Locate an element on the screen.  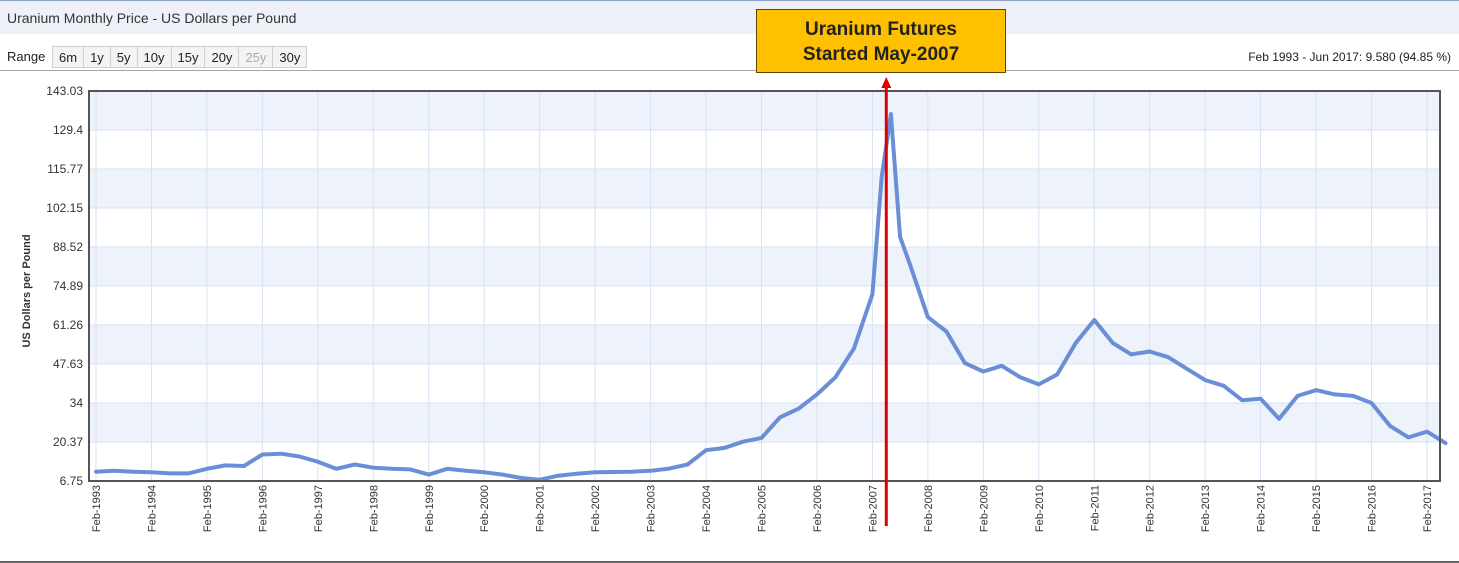
x-tick-label: Feb-1996 is located at coordinates (263, 508).